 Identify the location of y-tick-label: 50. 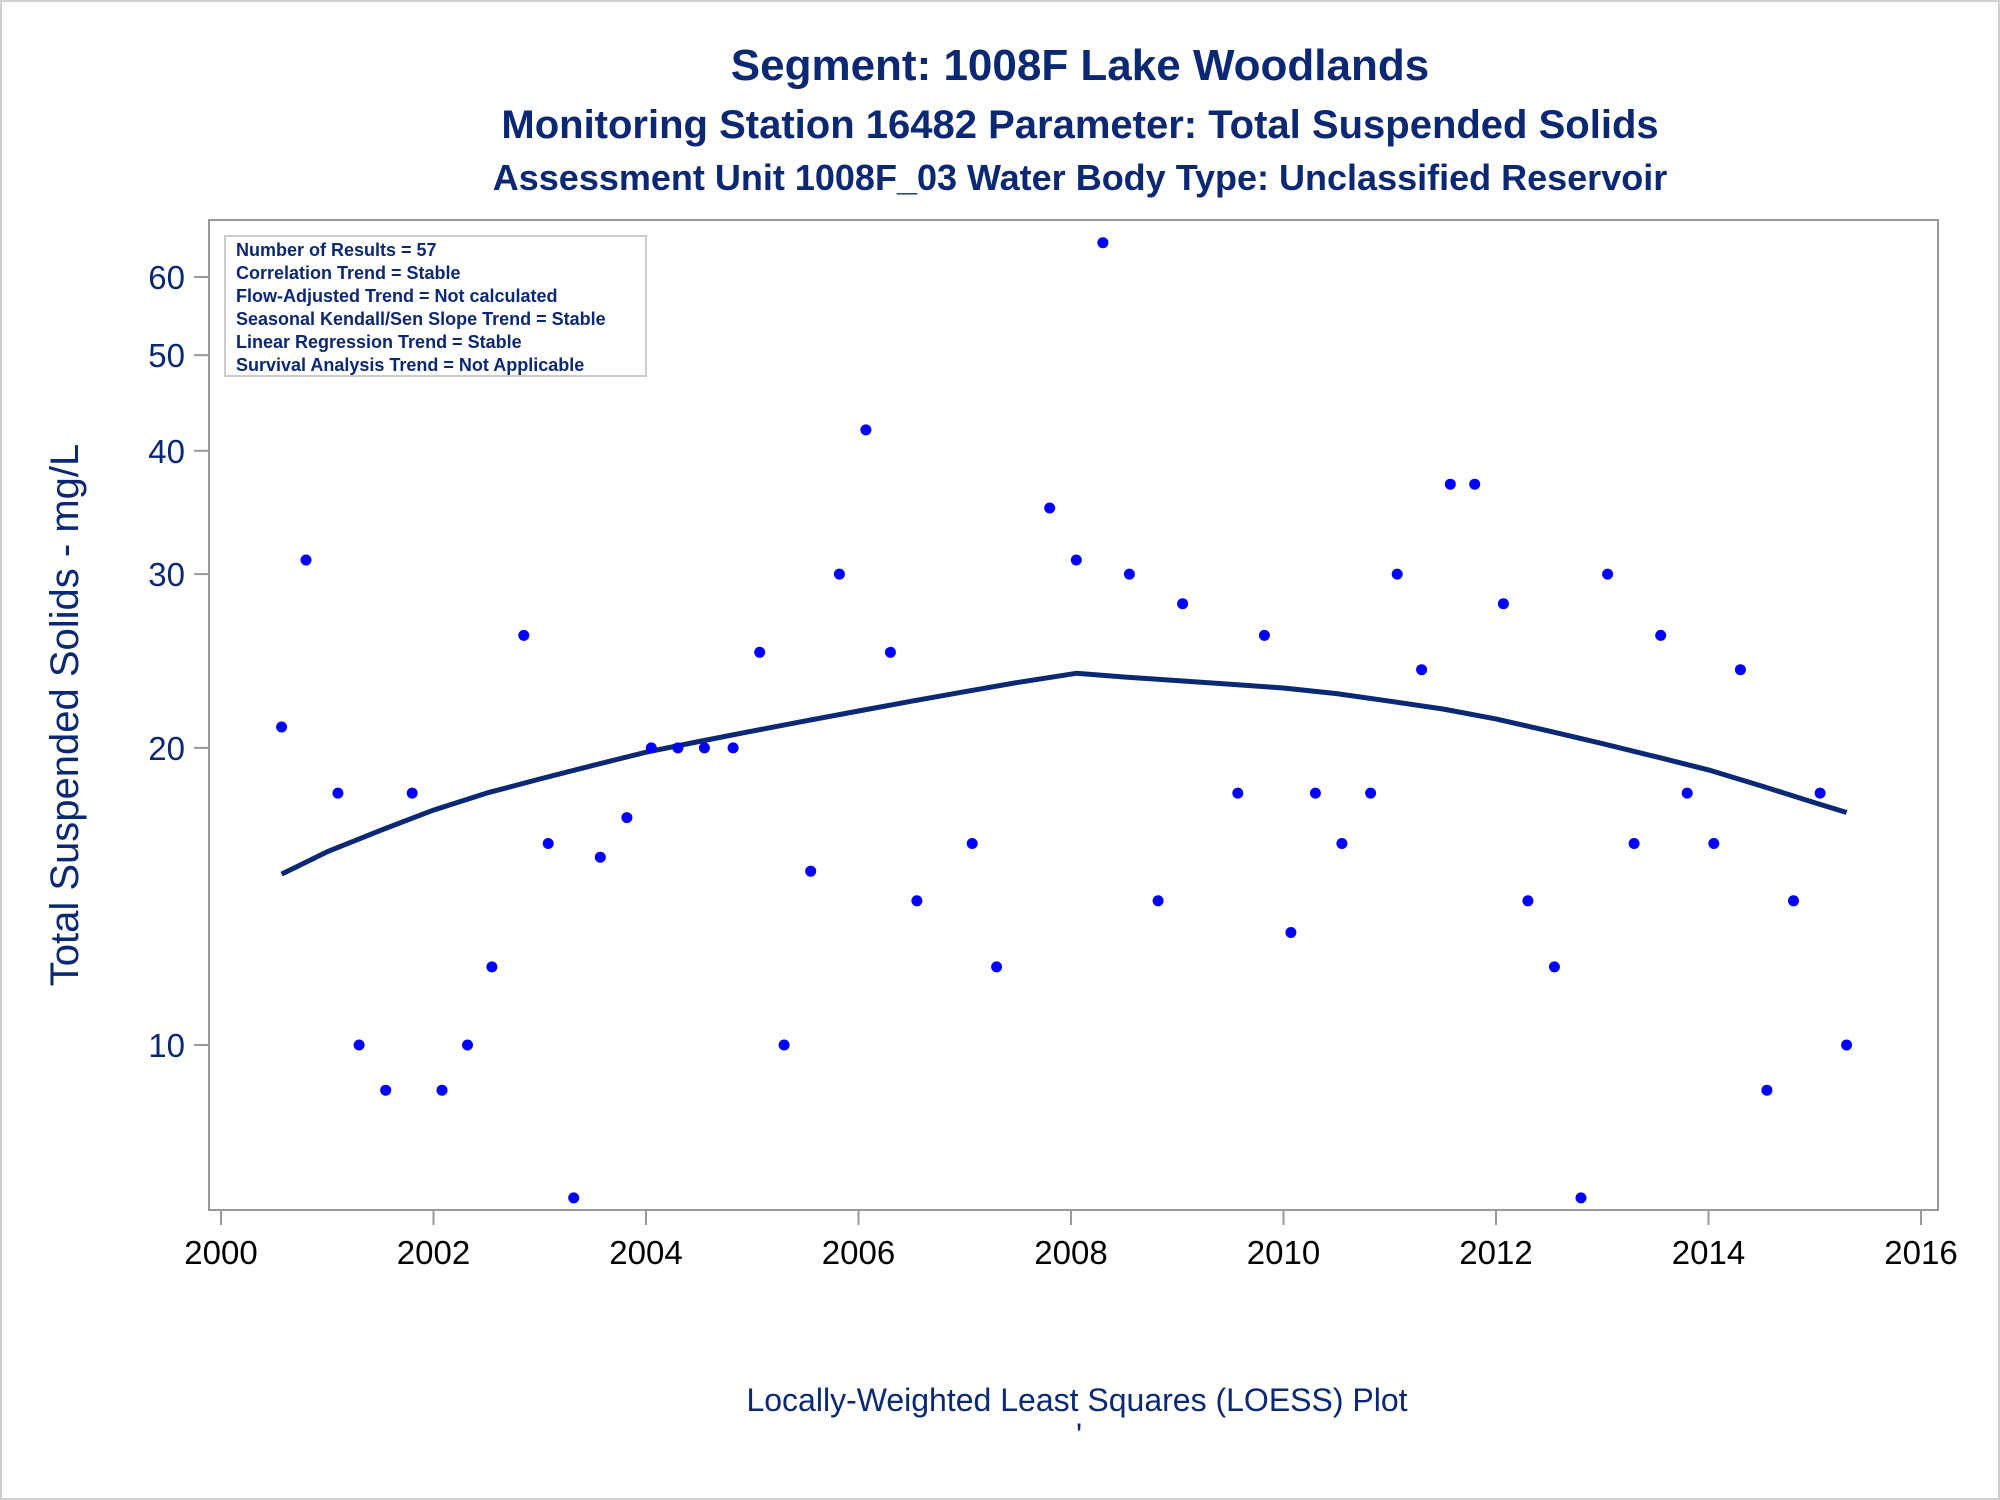
(166, 355).